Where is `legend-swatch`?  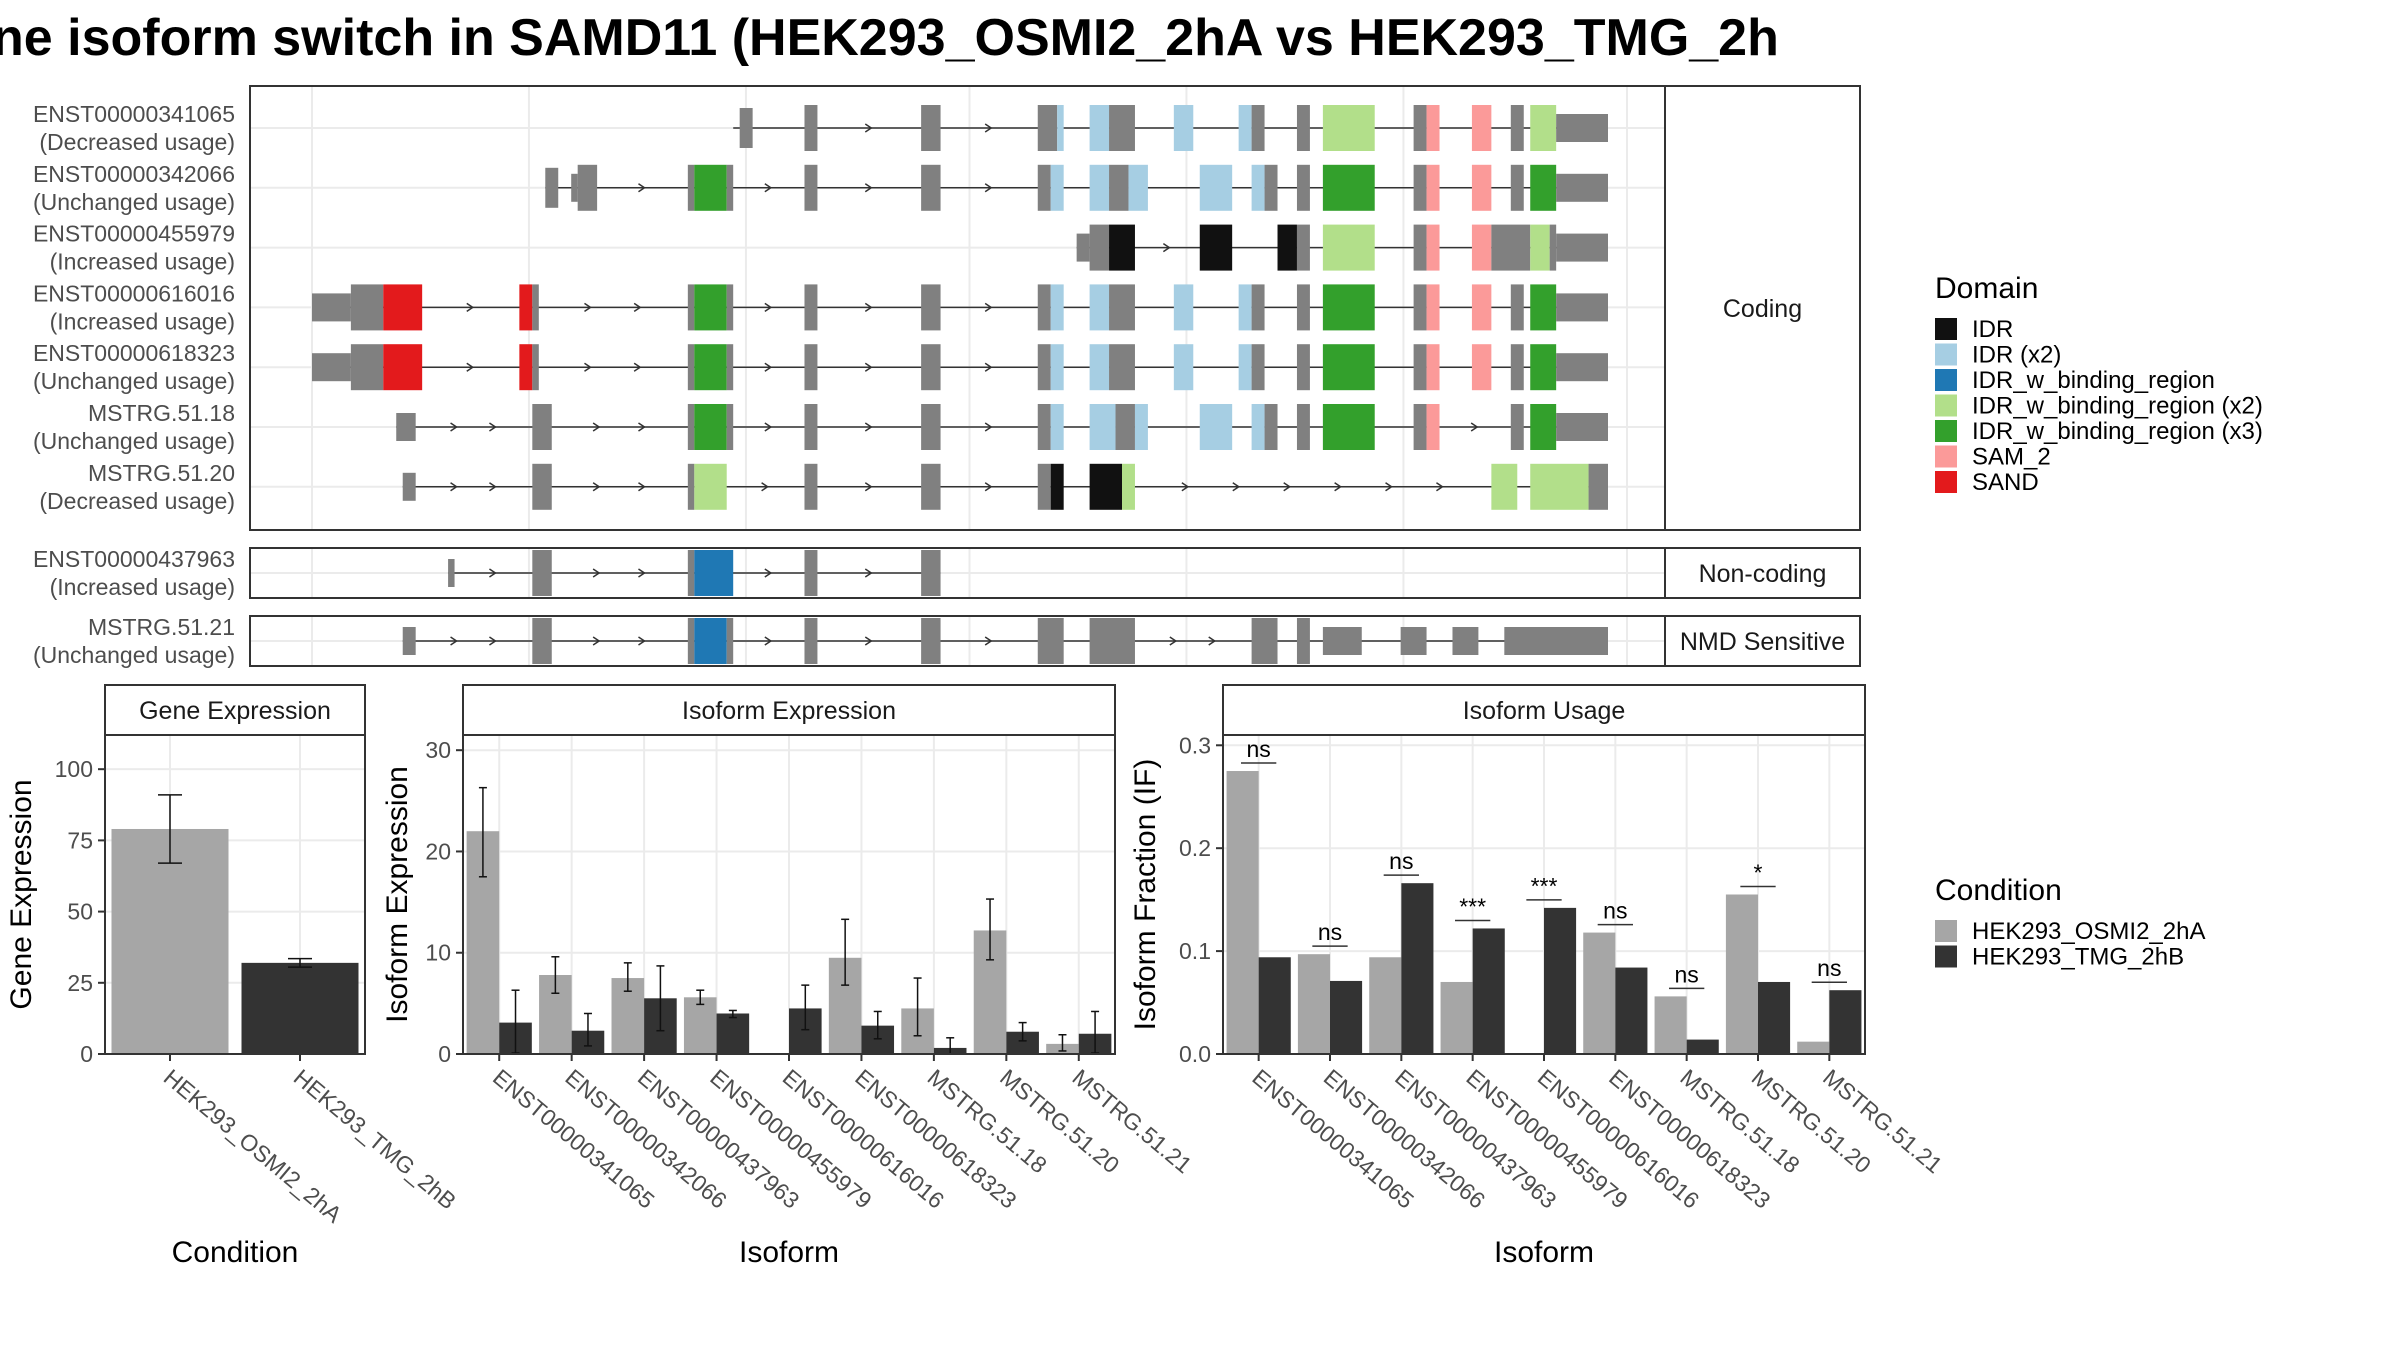 legend-swatch is located at coordinates (1946, 931).